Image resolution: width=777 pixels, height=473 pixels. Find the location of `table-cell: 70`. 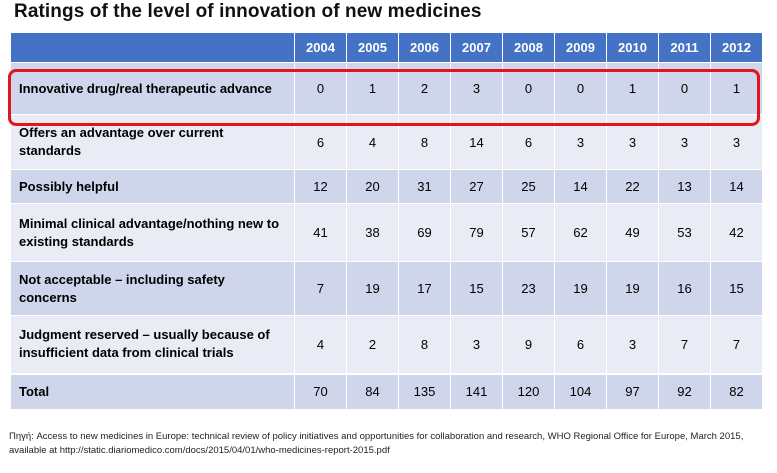

table-cell: 70 is located at coordinates (320, 391).